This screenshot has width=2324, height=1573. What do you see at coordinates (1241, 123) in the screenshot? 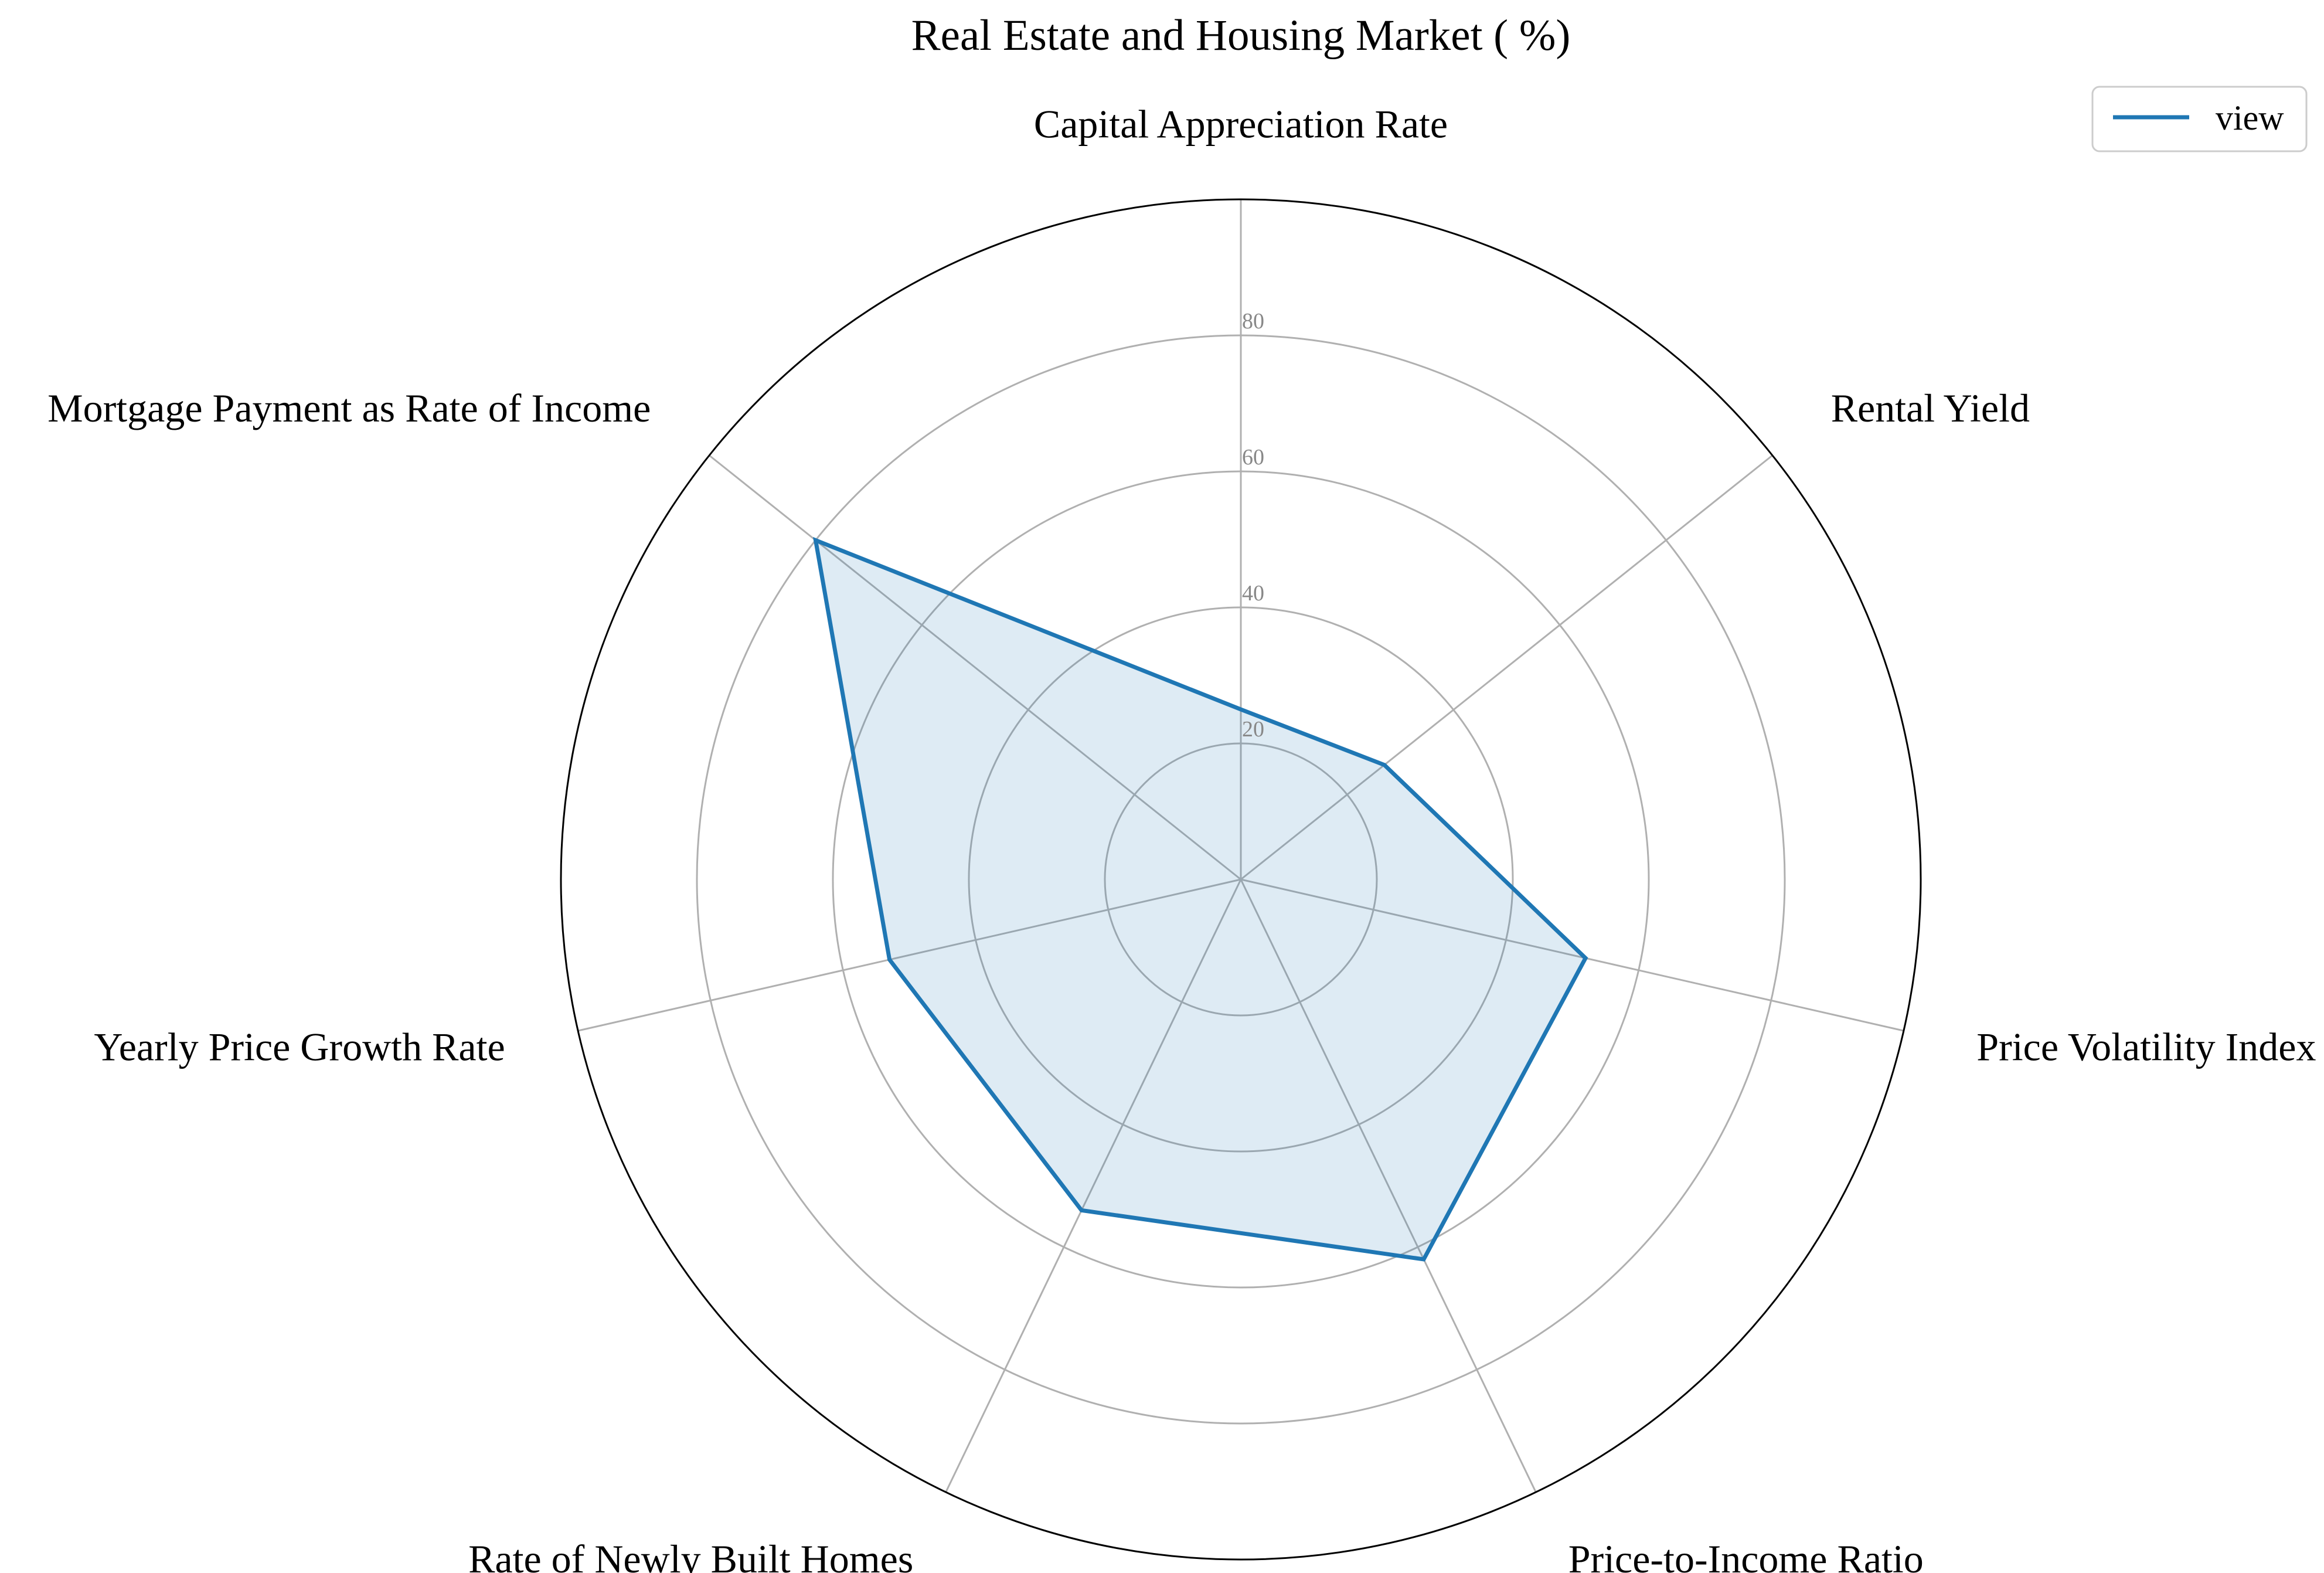
I see `category-label: Capital Appreciation Rate` at bounding box center [1241, 123].